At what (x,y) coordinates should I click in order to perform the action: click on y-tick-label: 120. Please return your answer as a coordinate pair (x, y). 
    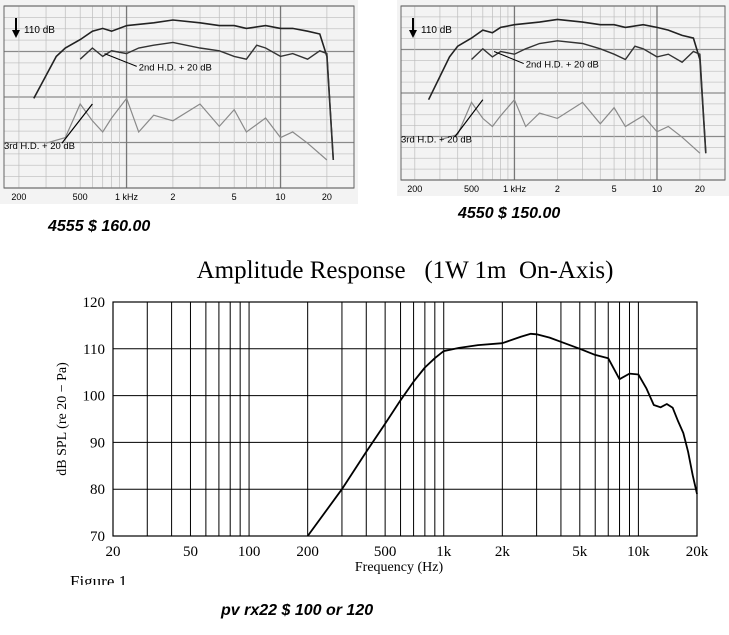
    Looking at the image, I should click on (94, 303).